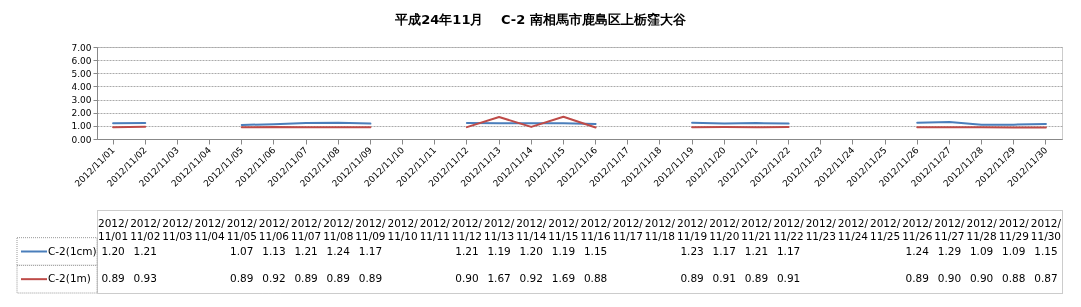 The height and width of the screenshot is (307, 1081). Describe the element at coordinates (306, 229) in the screenshot. I see `category-label: 2012/11/07` at that location.